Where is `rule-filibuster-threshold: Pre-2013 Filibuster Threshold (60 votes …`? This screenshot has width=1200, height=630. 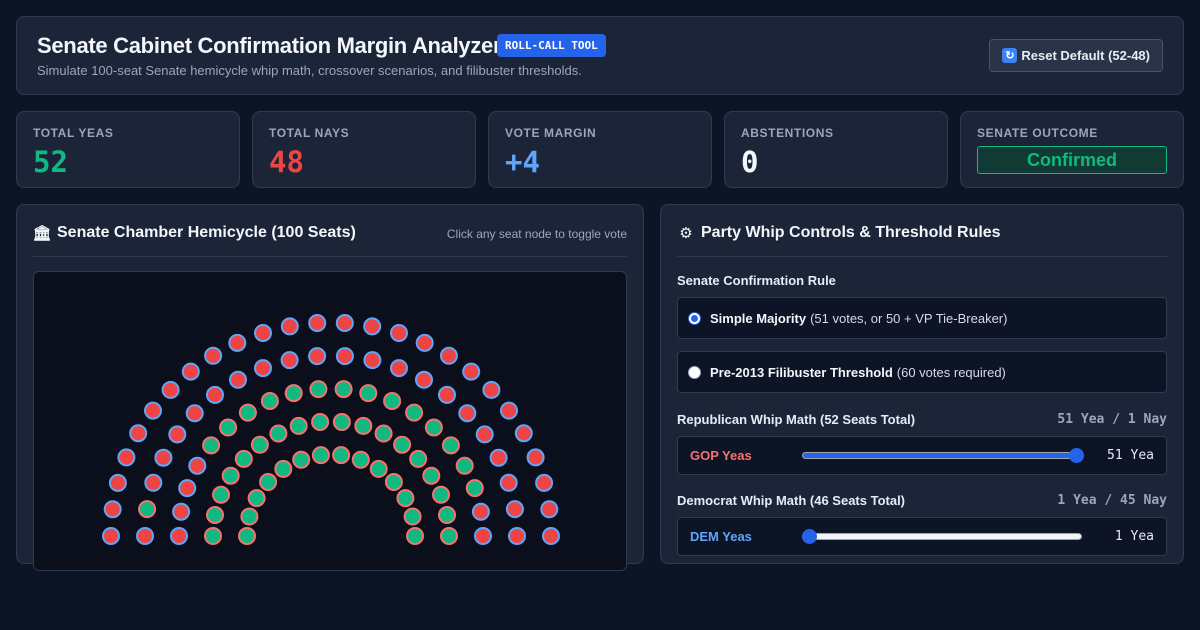 rule-filibuster-threshold: Pre-2013 Filibuster Threshold (60 votes … is located at coordinates (922, 372).